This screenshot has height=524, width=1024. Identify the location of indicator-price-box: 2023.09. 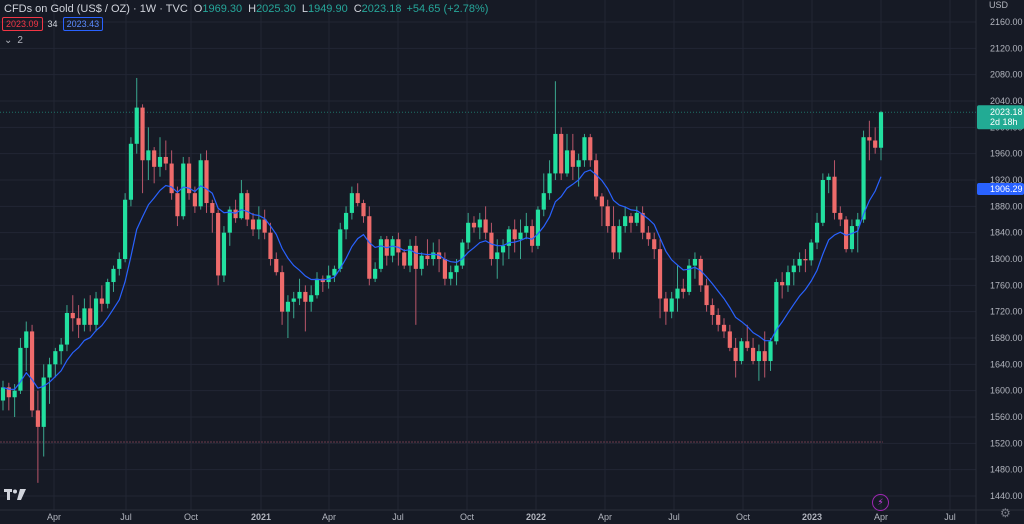
(22, 24).